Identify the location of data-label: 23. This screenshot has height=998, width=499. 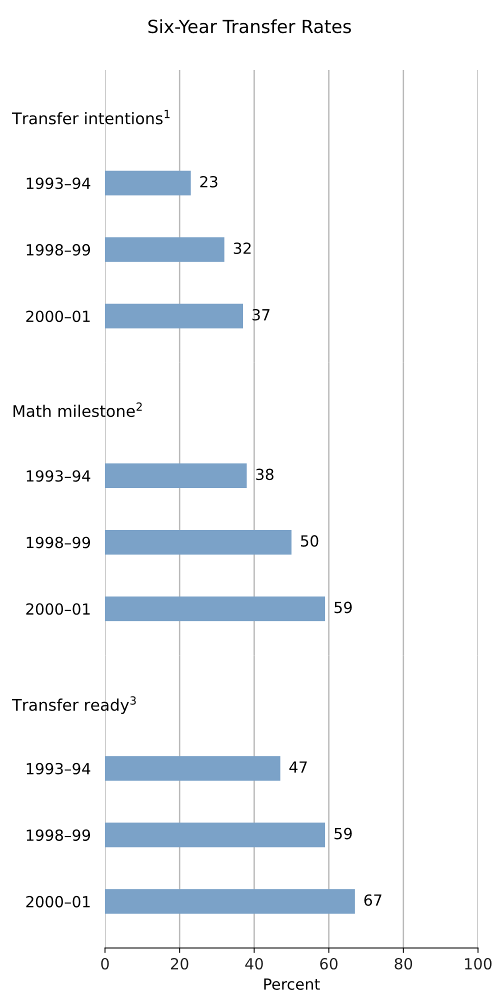
(209, 182).